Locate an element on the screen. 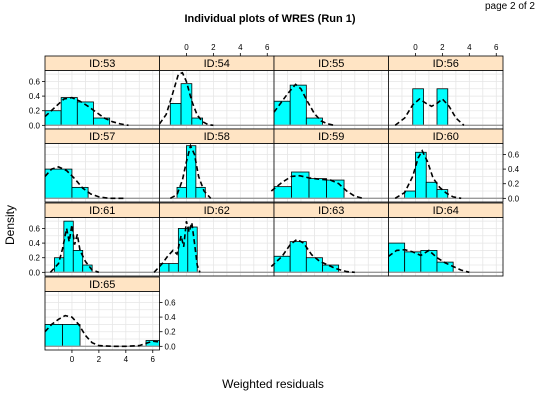 The image size is (540, 400). panel-strip-label: ID:55 is located at coordinates (331, 64).